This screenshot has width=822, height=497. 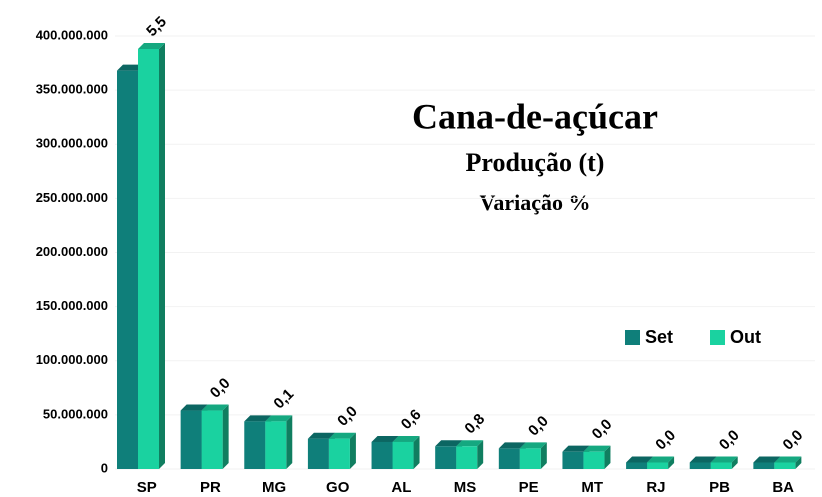 I want to click on chart-subtitle: Produção (t), so click(x=535, y=162).